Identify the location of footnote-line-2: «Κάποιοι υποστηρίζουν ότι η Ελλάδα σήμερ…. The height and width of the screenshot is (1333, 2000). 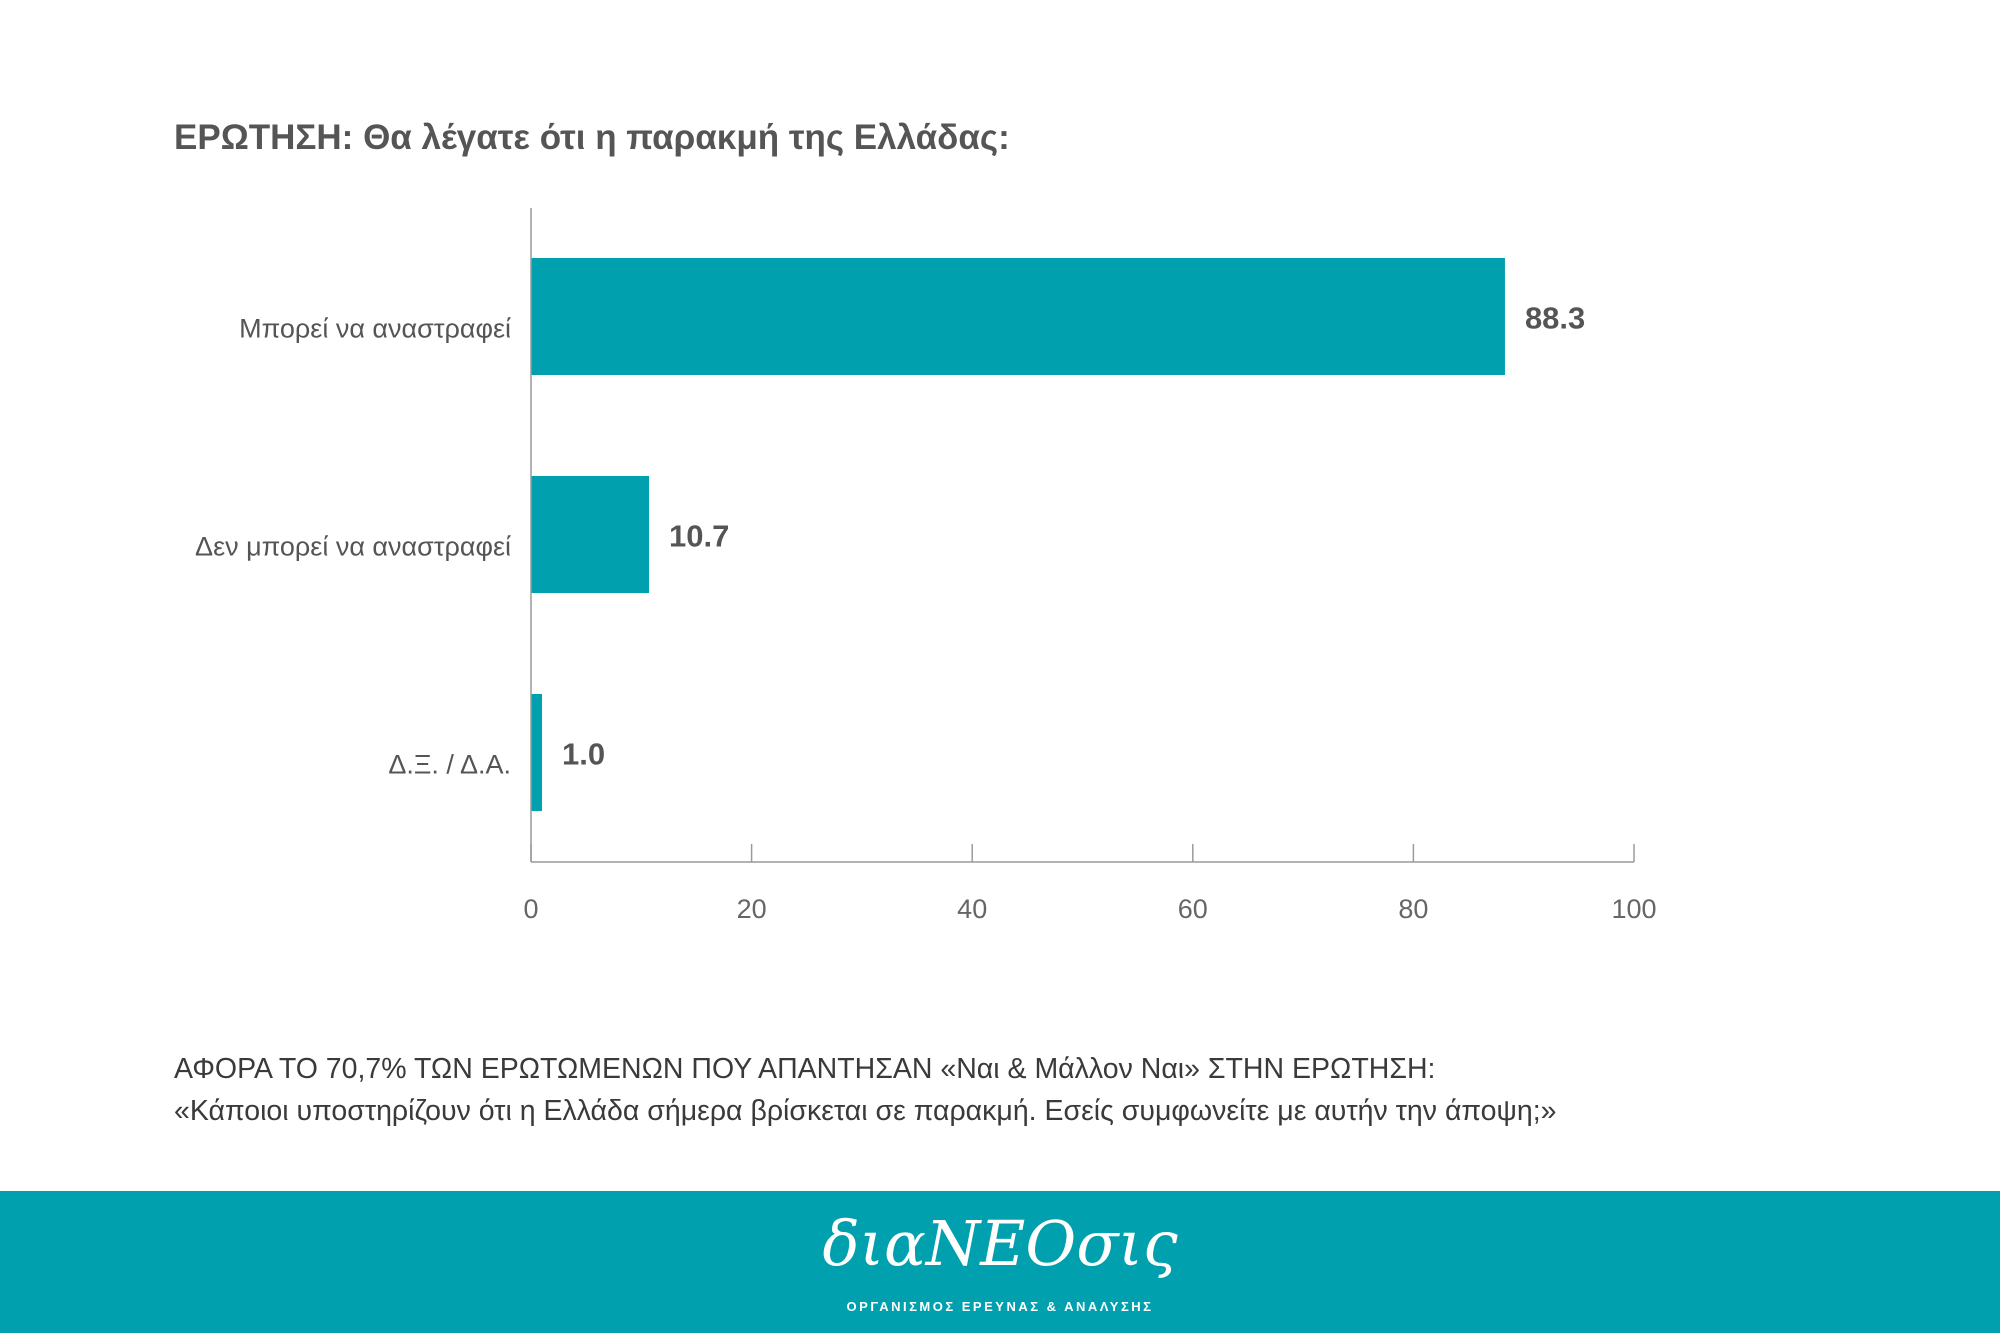
(865, 1111).